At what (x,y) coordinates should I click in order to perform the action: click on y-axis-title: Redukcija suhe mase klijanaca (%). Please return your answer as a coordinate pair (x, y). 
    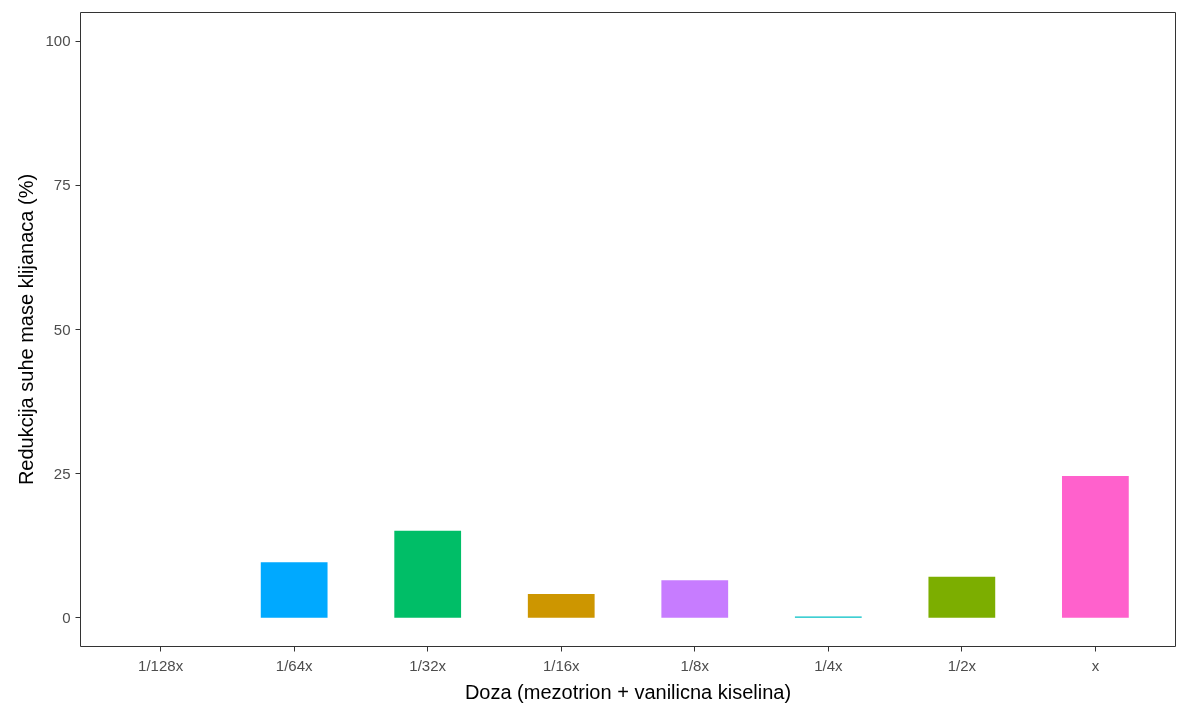
    Looking at the image, I should click on (26, 329).